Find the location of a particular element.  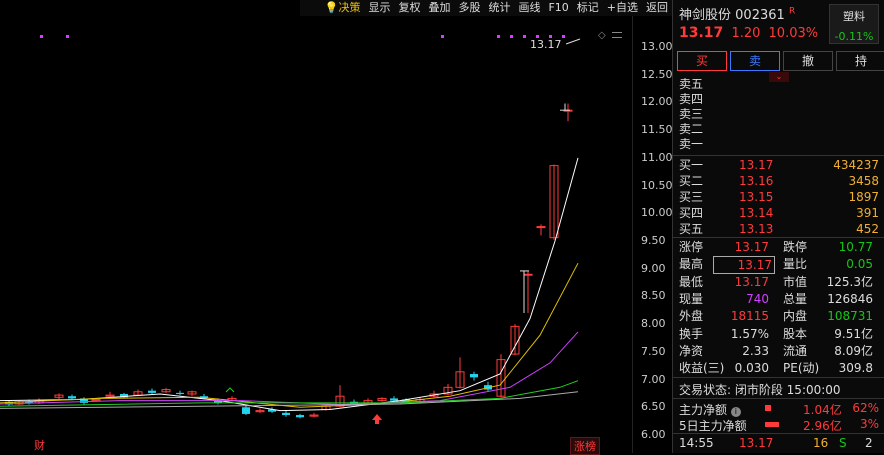

sector-name: 塑料 is located at coordinates (854, 16).